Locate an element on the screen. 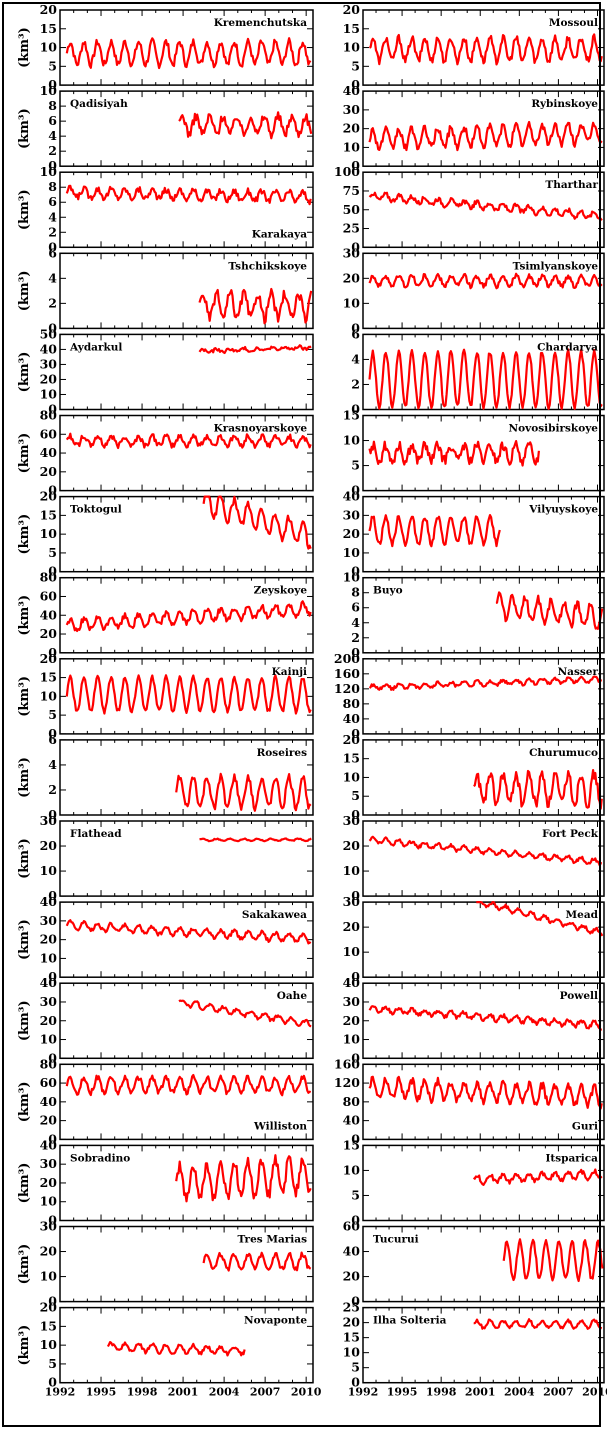 The width and height of the screenshot is (607, 1437). panel-name: Ilha Solteria is located at coordinates (410, 1321).